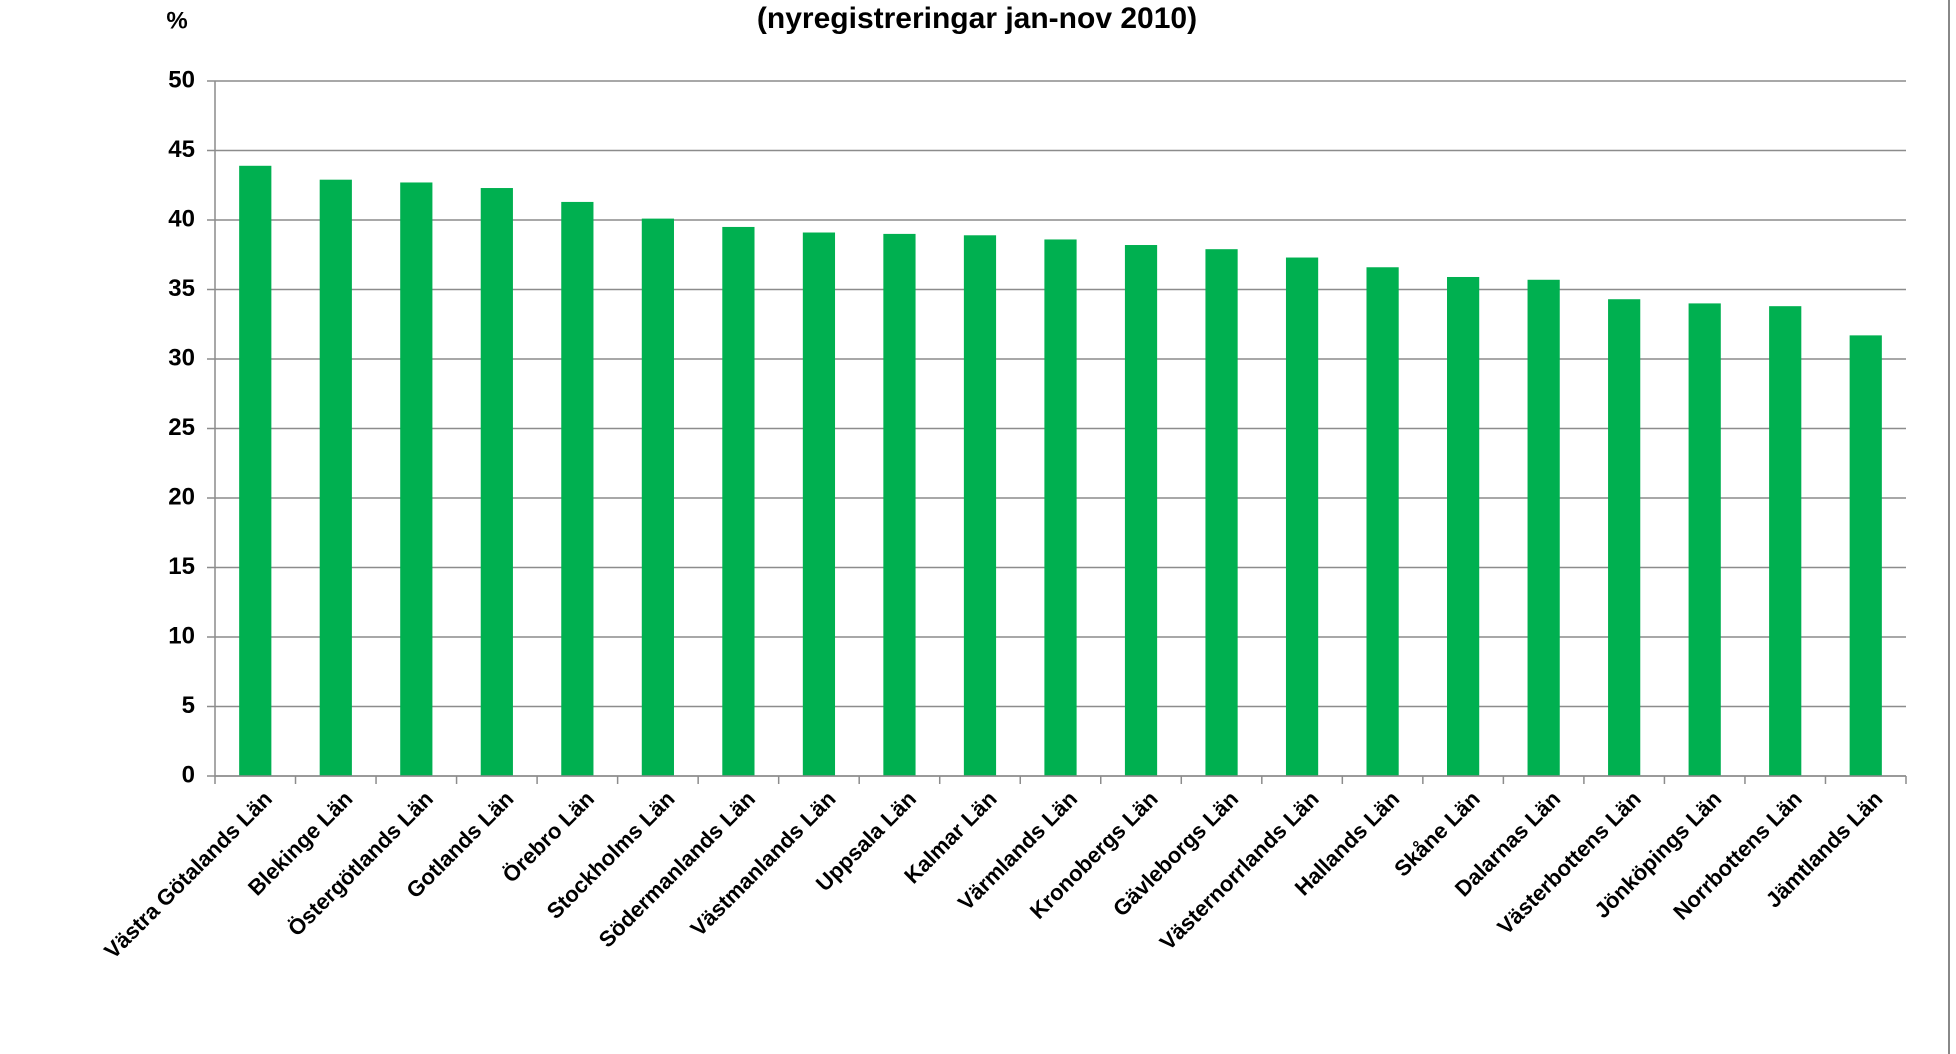 Image resolution: width=1956 pixels, height=1054 pixels. I want to click on y-tick-label: 30, so click(181, 357).